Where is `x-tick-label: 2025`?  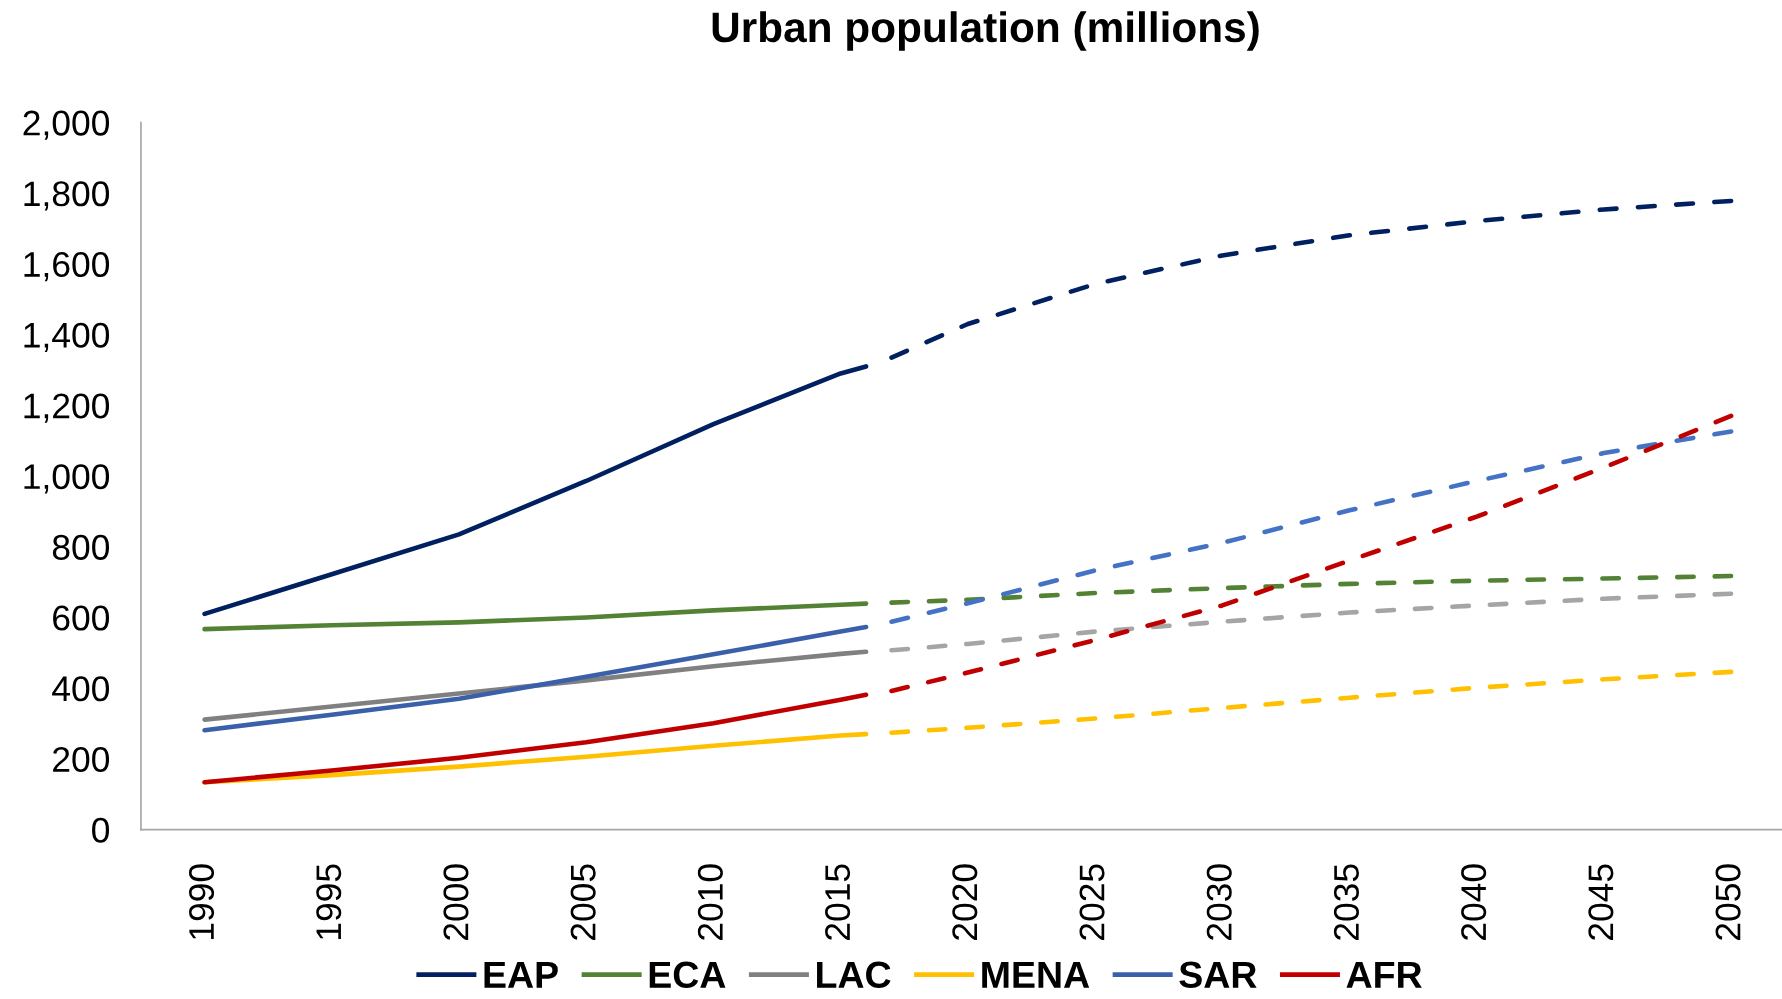
x-tick-label: 2025 is located at coordinates (1092, 902).